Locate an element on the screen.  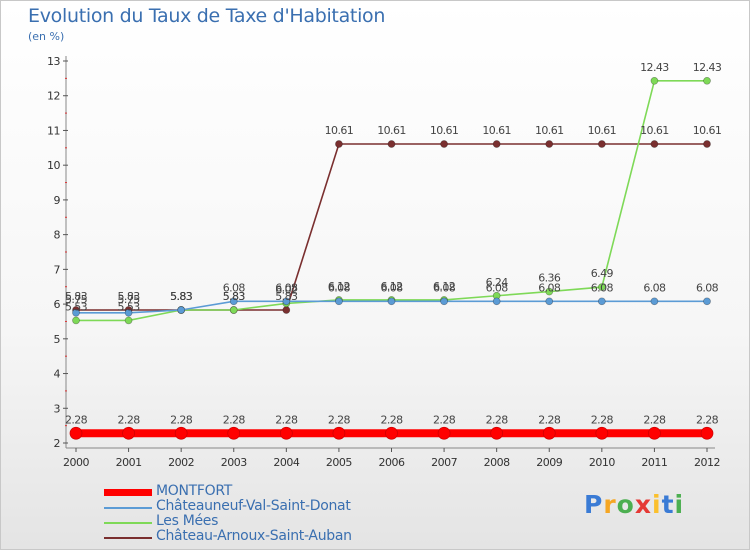
x-tick-label: 2004 is located at coordinates (286, 462).